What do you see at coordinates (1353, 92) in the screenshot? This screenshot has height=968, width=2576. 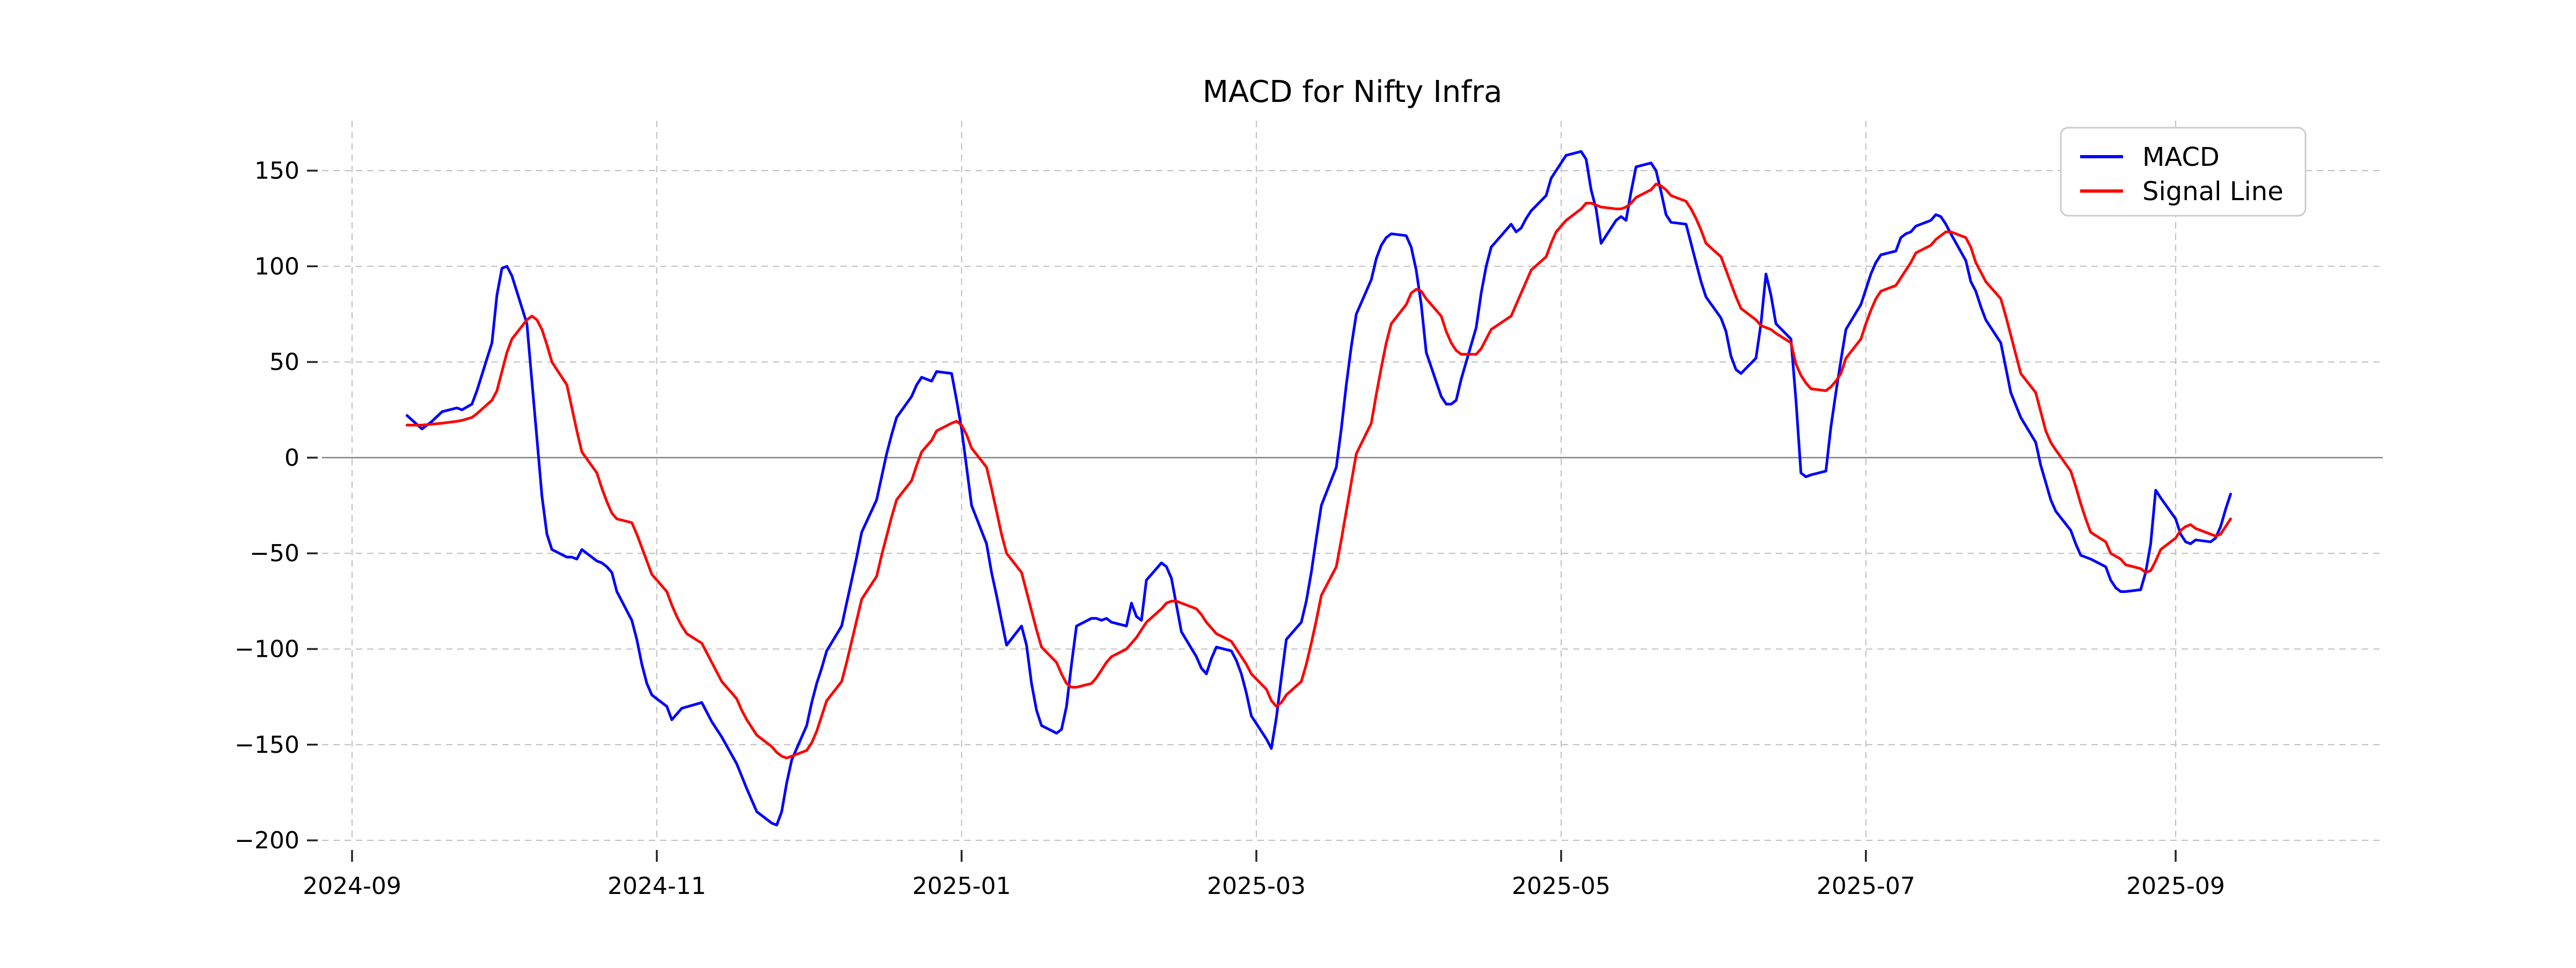 I see `chart-title: MACD for Nifty Infra` at bounding box center [1353, 92].